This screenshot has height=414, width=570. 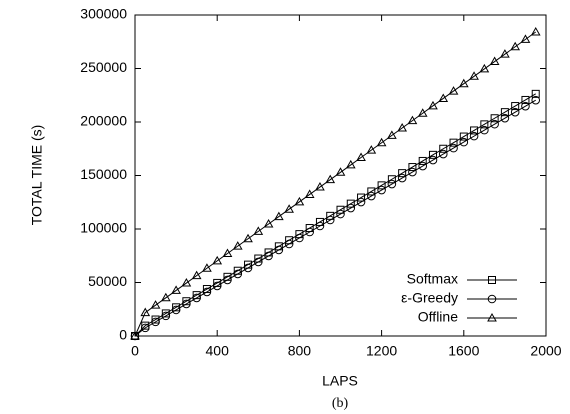 I want to click on y-tick-label: 0, so click(x=123, y=335).